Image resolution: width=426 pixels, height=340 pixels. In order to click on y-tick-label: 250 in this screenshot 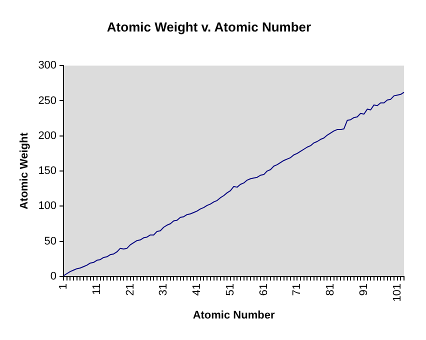, I will do `click(47, 100)`.